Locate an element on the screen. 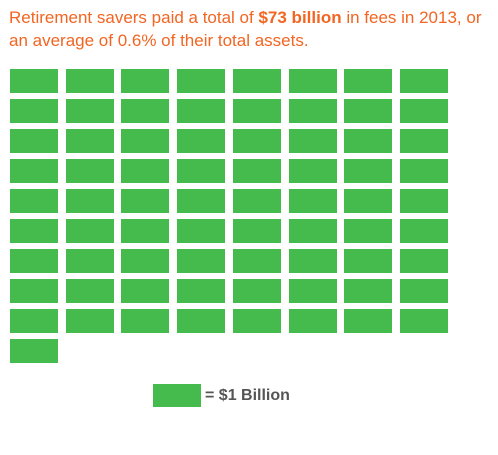 The height and width of the screenshot is (455, 498). legend-swatch is located at coordinates (177, 395).